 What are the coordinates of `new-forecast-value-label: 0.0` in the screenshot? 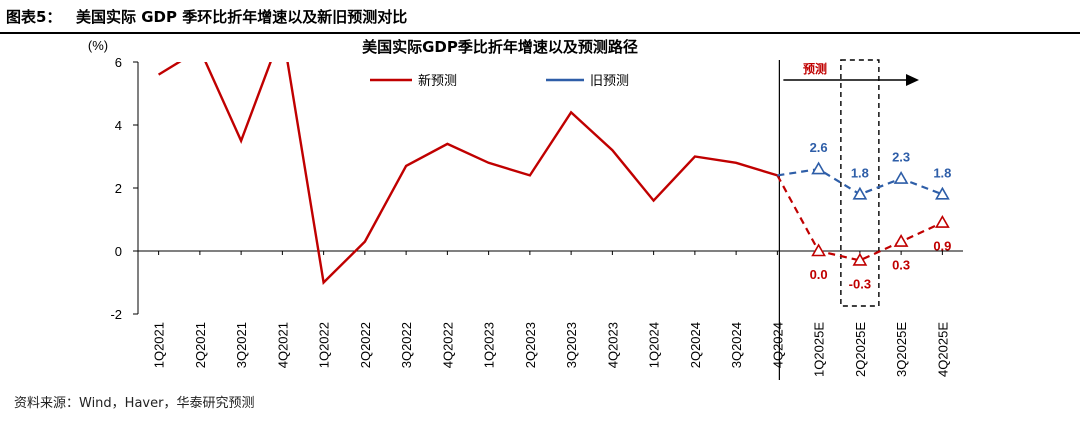 It's located at (819, 274).